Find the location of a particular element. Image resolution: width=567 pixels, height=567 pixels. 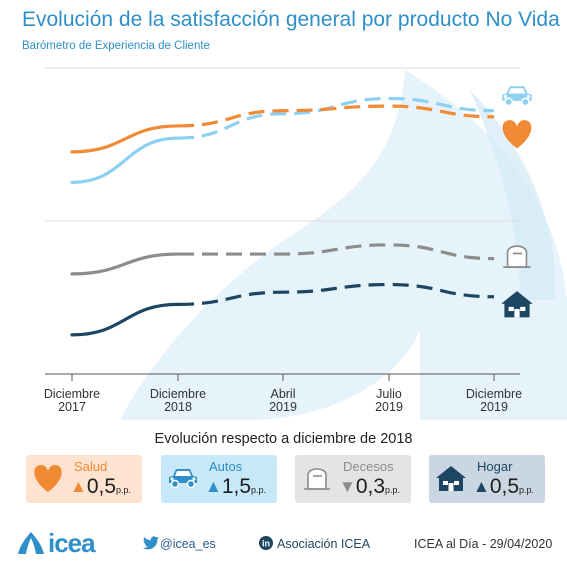

card-value: ▲1,5p.p. is located at coordinates (235, 487).